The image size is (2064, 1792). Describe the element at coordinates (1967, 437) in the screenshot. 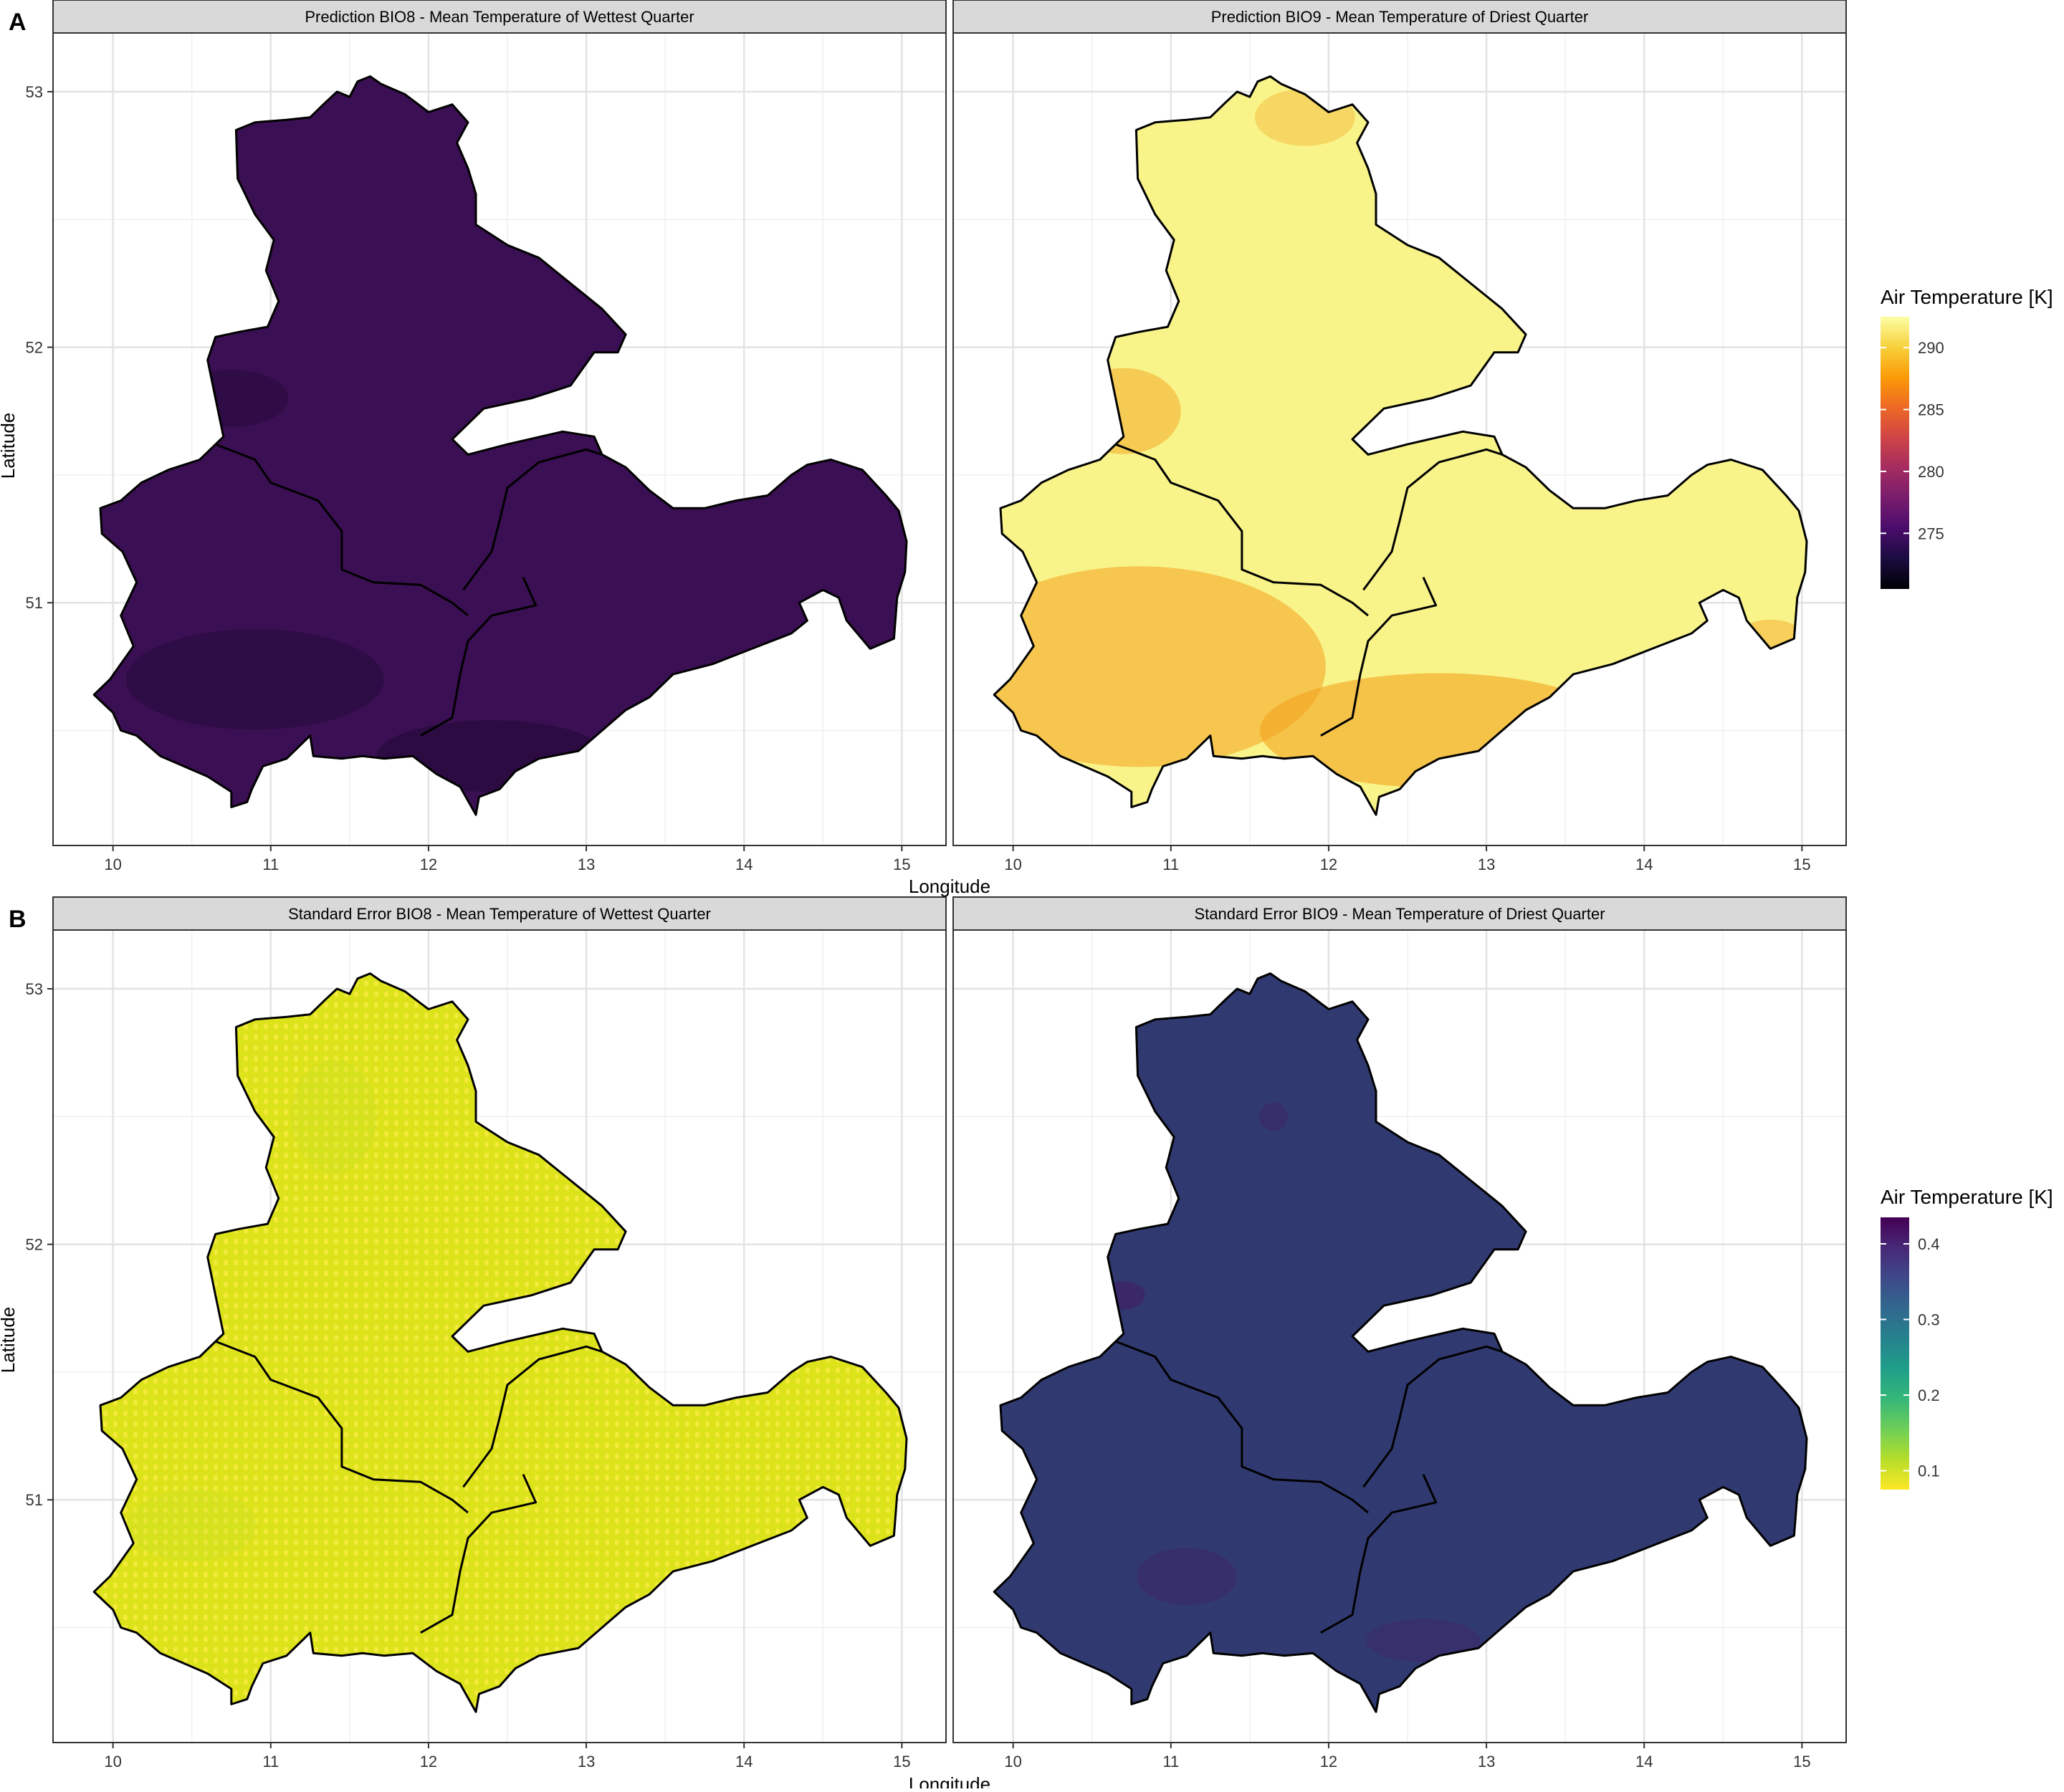

I see `legend-a: Air Temperature [K] 290 285 280 275` at that location.